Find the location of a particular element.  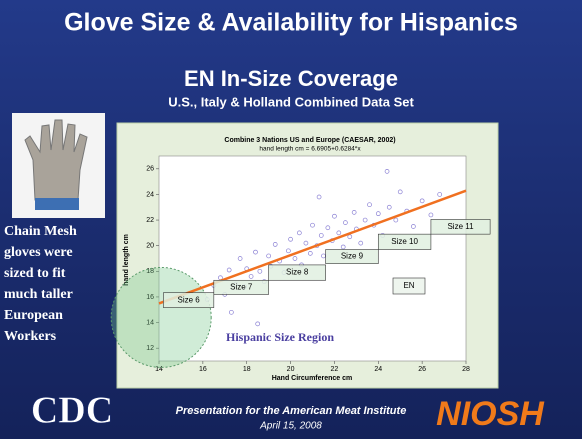

x-tick-label: 20 is located at coordinates (291, 369).